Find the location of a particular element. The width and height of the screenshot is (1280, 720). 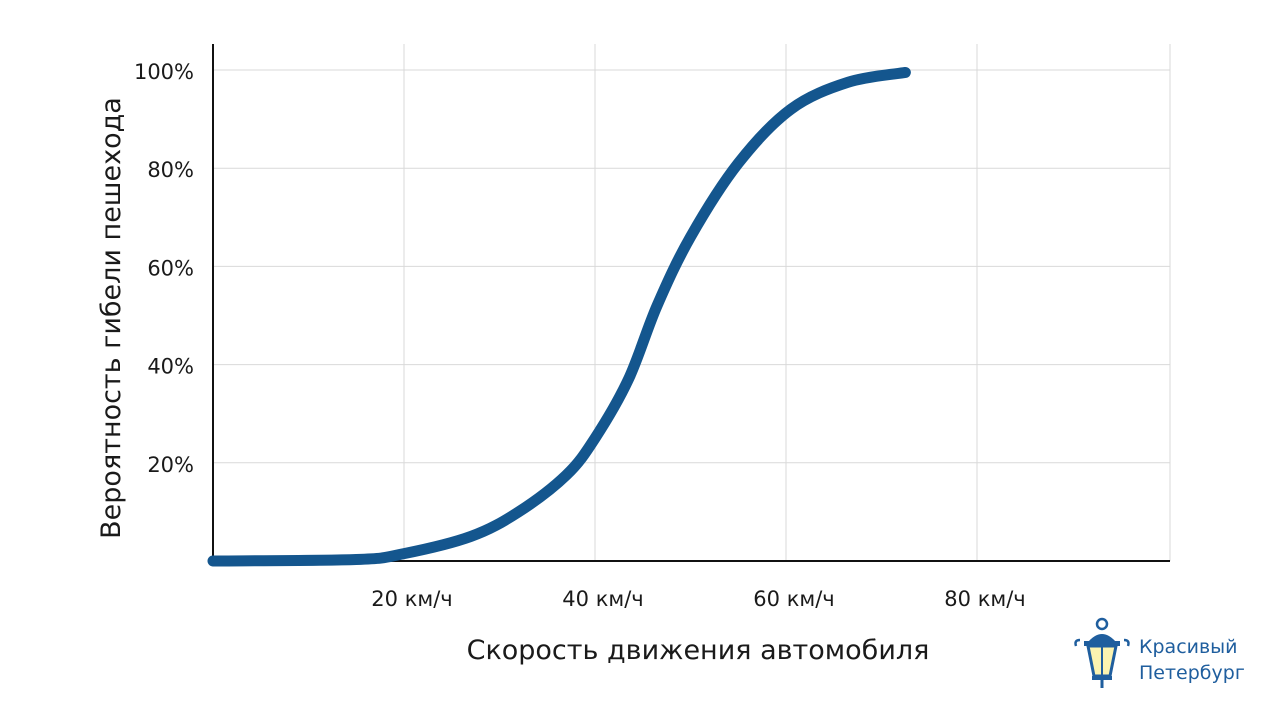

x-tick-label: 20 км/ч is located at coordinates (411, 599).